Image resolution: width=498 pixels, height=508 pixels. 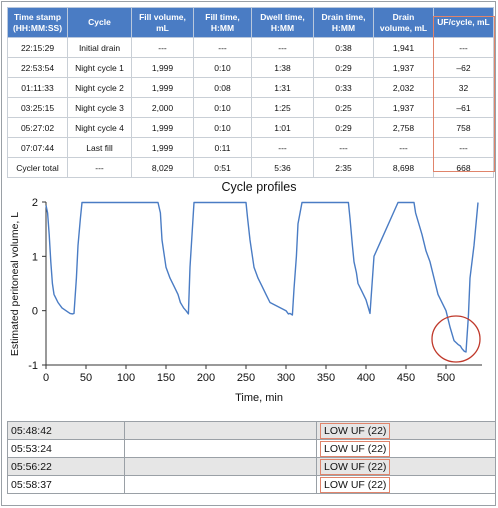 I want to click on alarm-time: 05:53:24, so click(x=66, y=448).